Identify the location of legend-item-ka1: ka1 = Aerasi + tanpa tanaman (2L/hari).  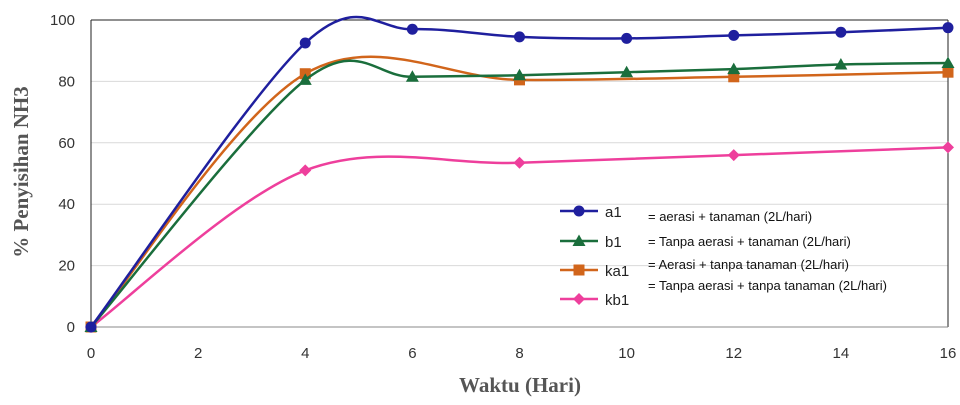
(704, 268).